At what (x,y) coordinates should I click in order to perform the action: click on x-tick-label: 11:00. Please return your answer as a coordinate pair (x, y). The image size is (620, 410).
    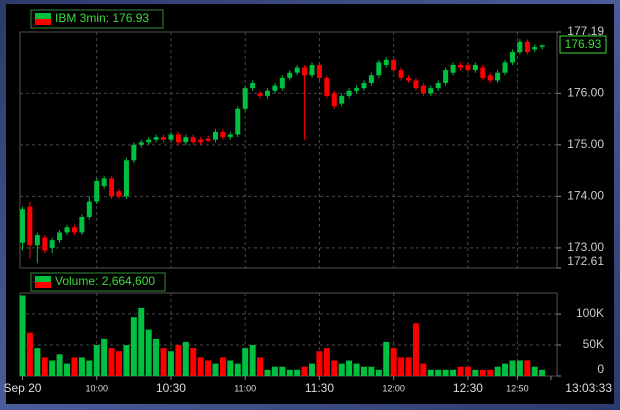
    Looking at the image, I should click on (245, 388).